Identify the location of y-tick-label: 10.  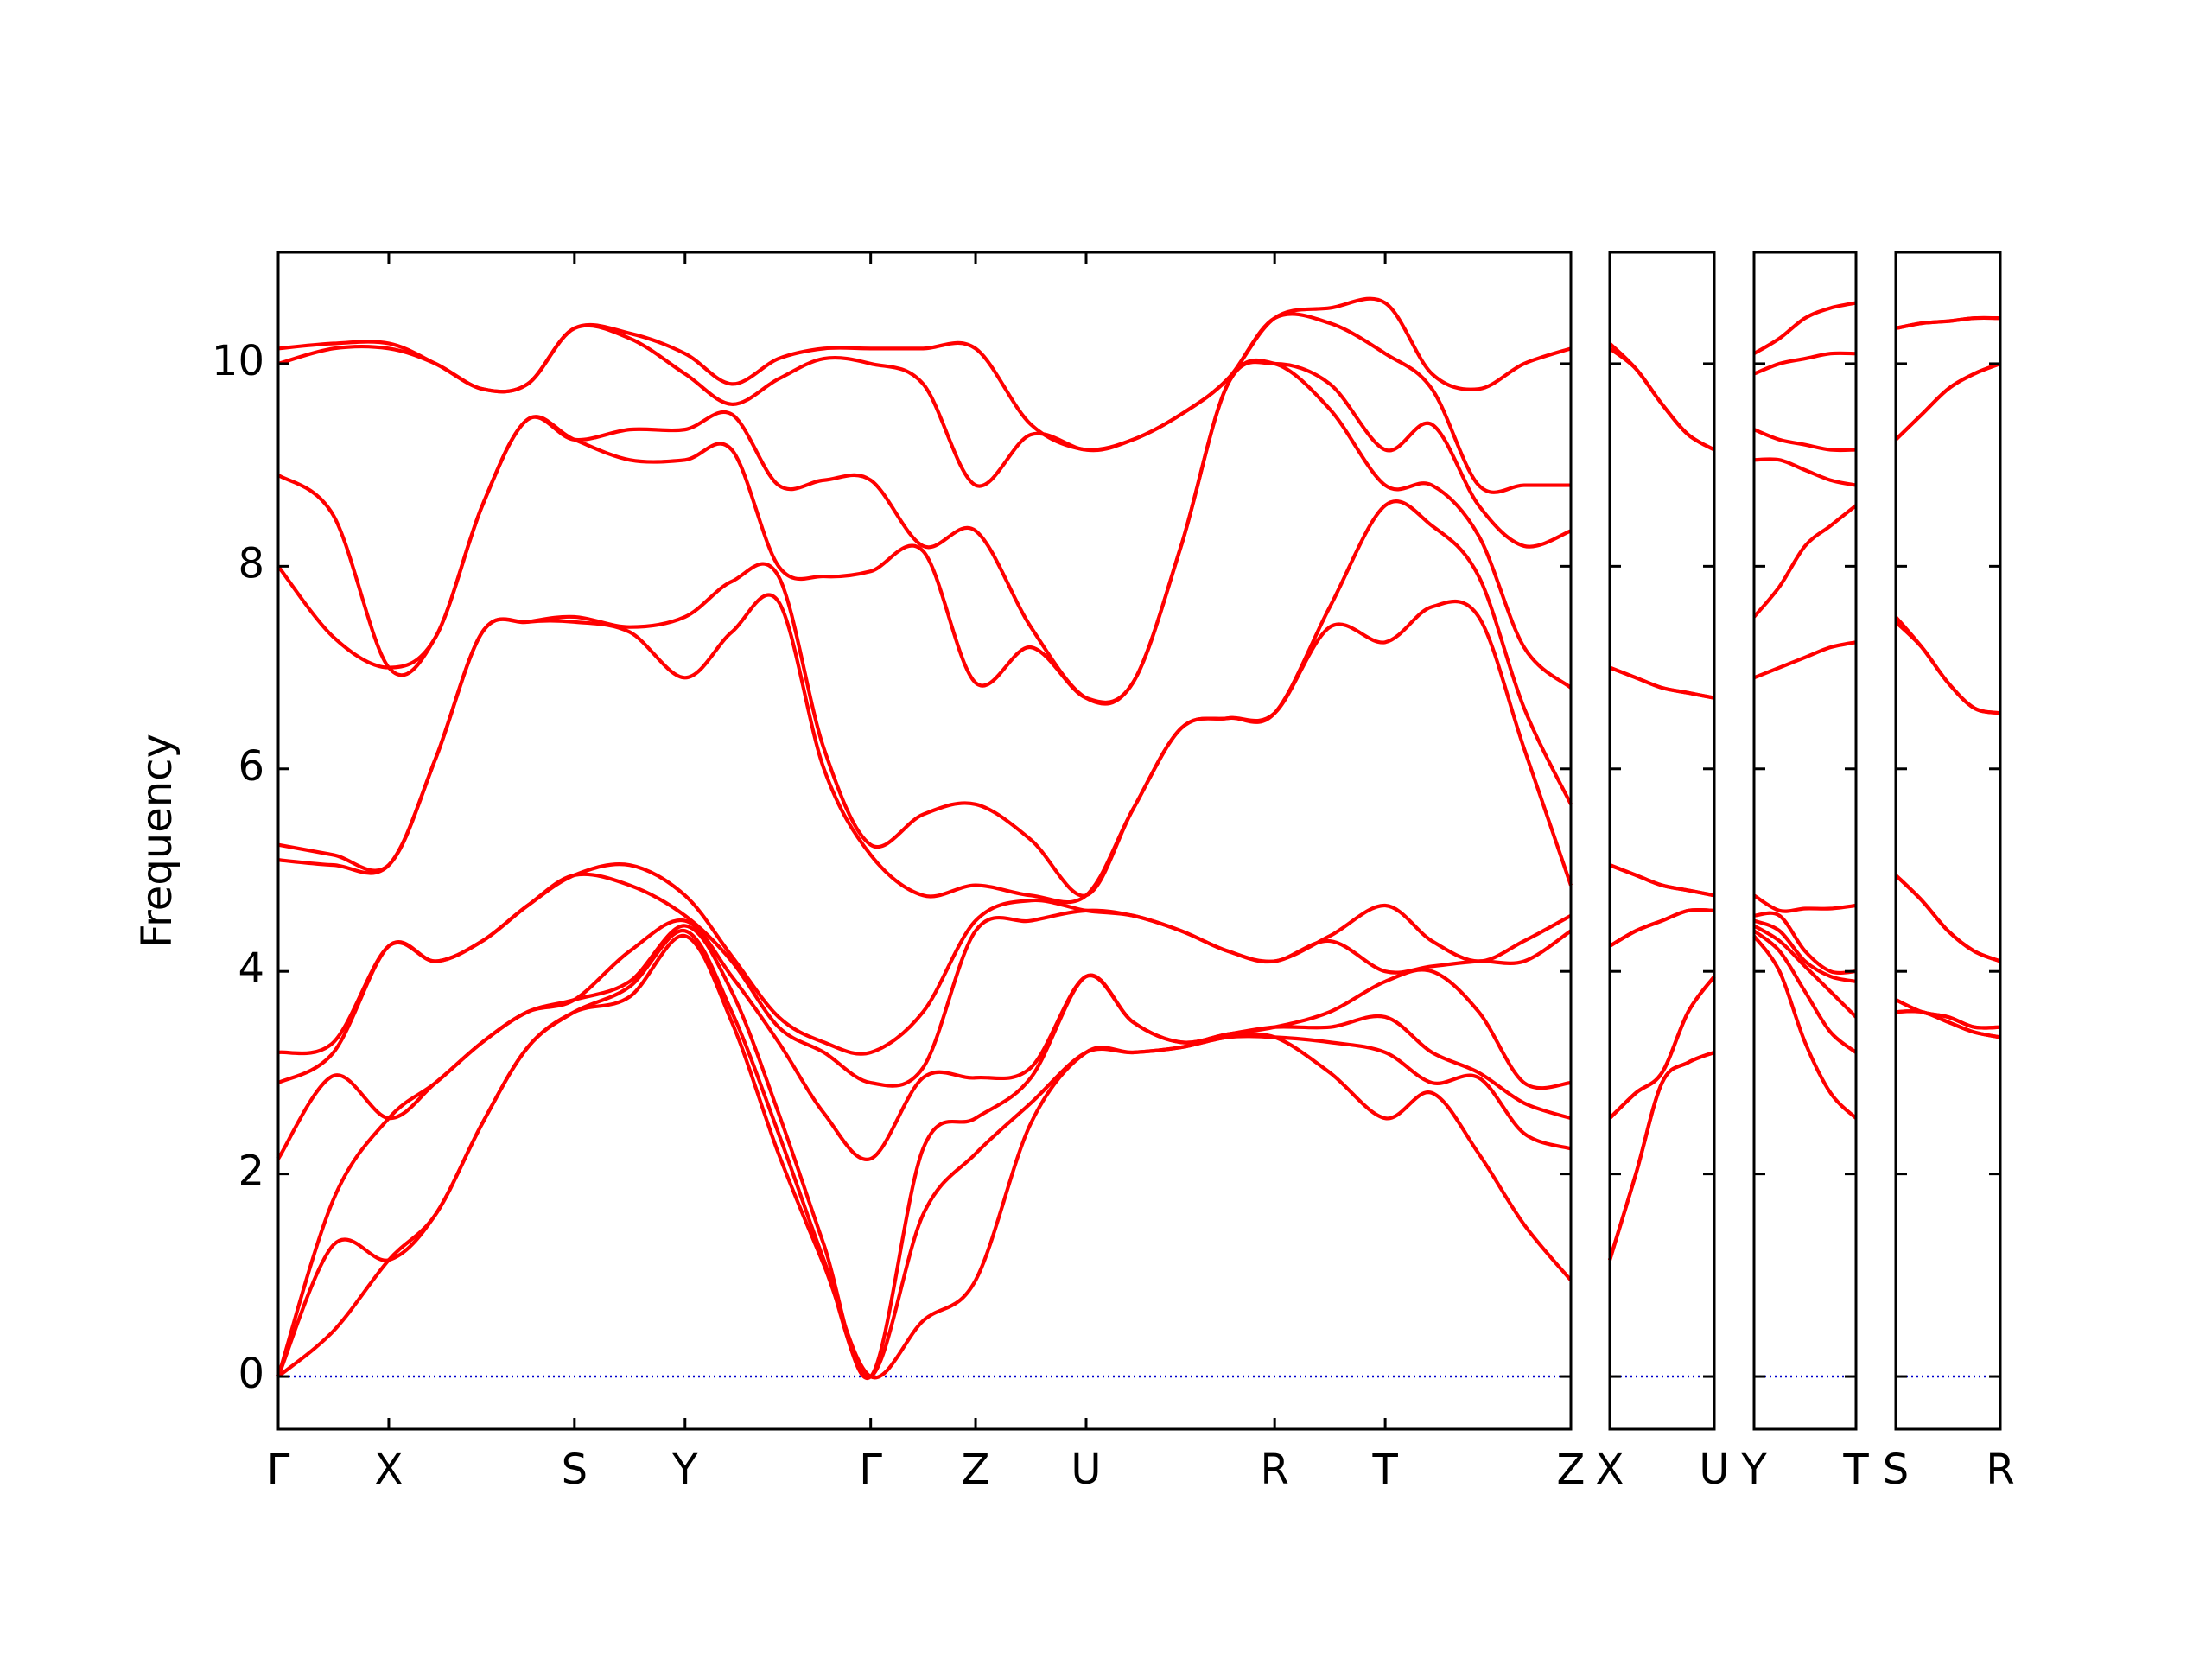
(238, 361).